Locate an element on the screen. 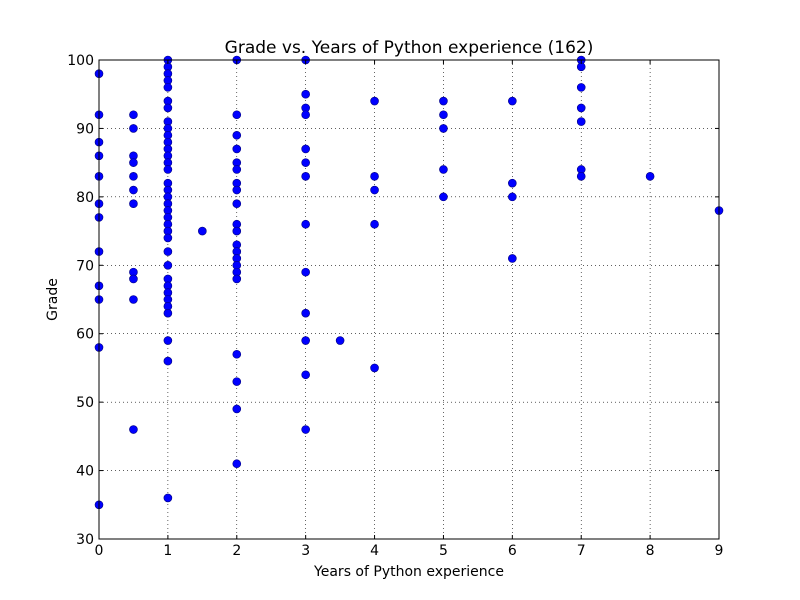  x-tick-label: 6 is located at coordinates (512, 551).